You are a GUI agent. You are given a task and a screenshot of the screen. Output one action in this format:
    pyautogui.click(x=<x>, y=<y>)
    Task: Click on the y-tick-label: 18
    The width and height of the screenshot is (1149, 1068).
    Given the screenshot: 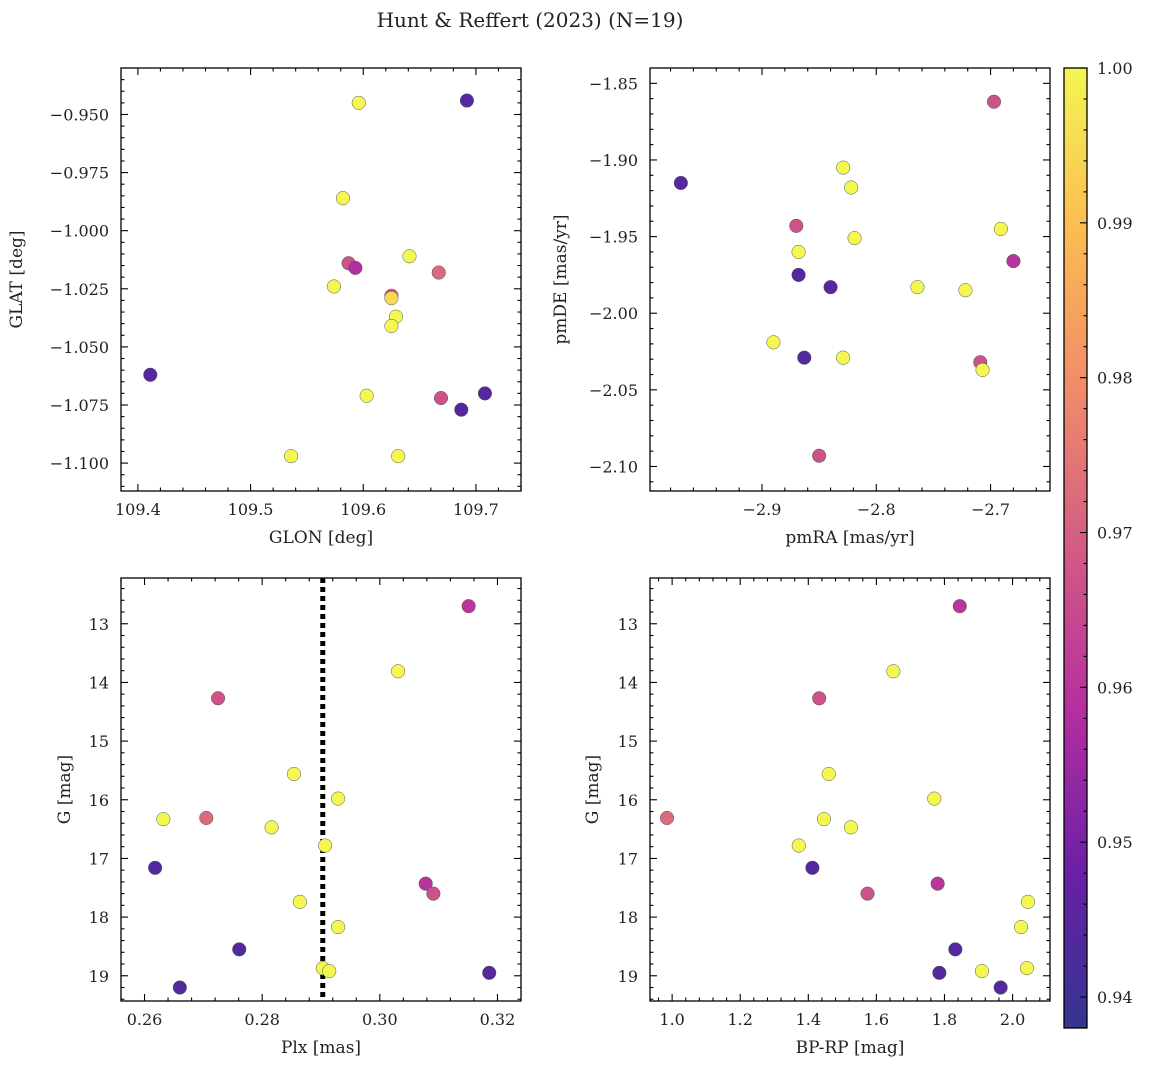 What is the action you would take?
    pyautogui.click(x=99, y=917)
    